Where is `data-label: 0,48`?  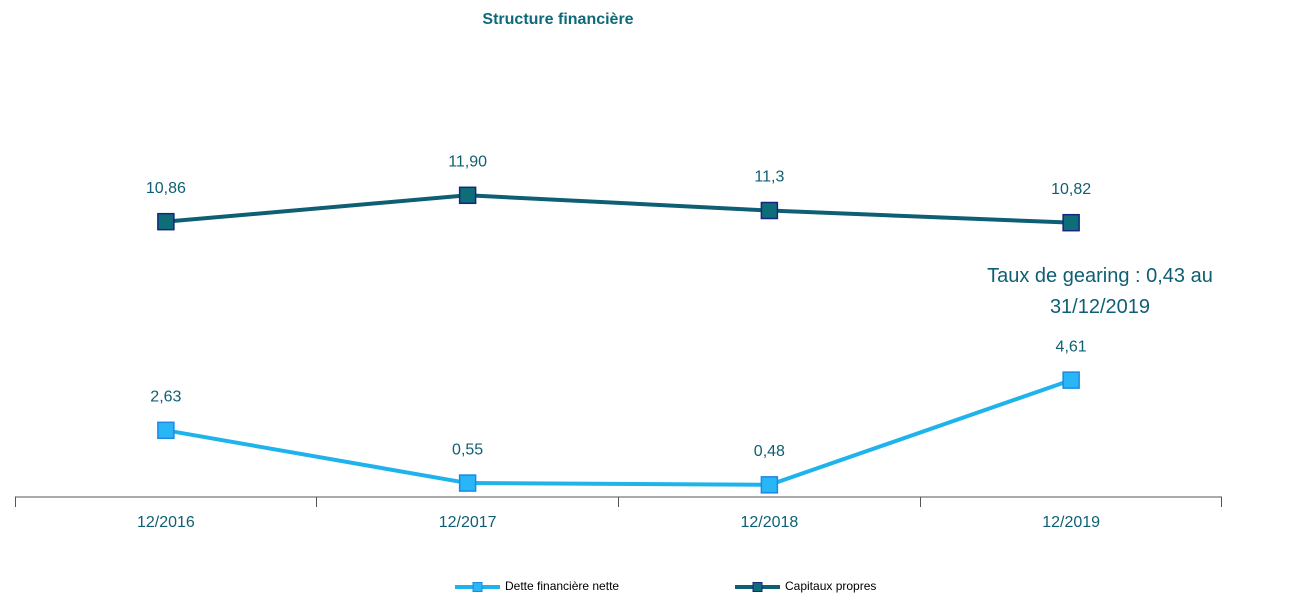 data-label: 0,48 is located at coordinates (769, 451).